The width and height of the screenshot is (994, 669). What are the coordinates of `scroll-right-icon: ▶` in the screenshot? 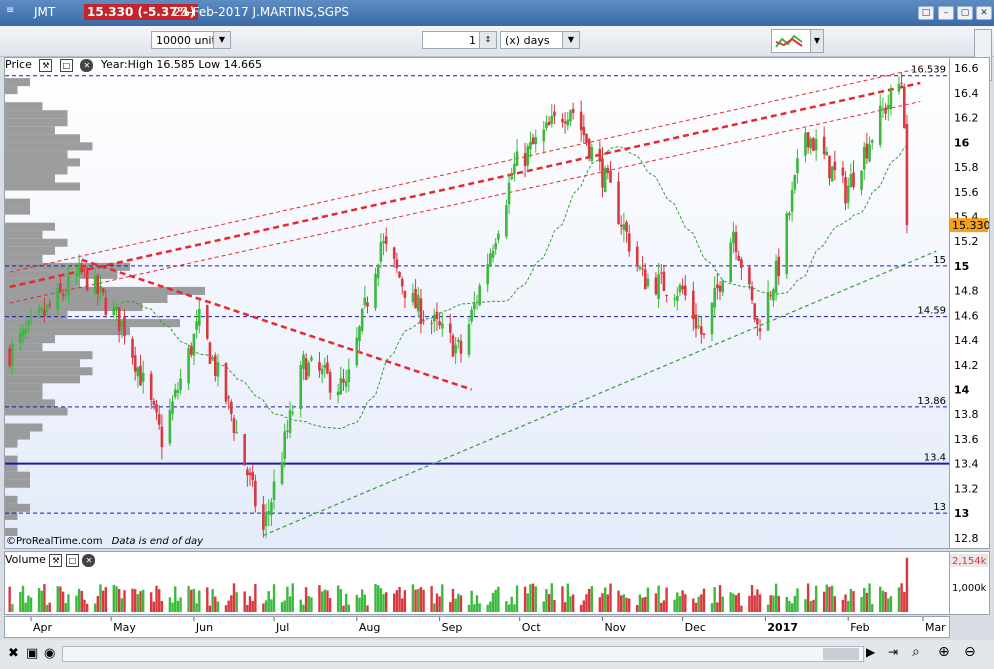 It's located at (871, 652).